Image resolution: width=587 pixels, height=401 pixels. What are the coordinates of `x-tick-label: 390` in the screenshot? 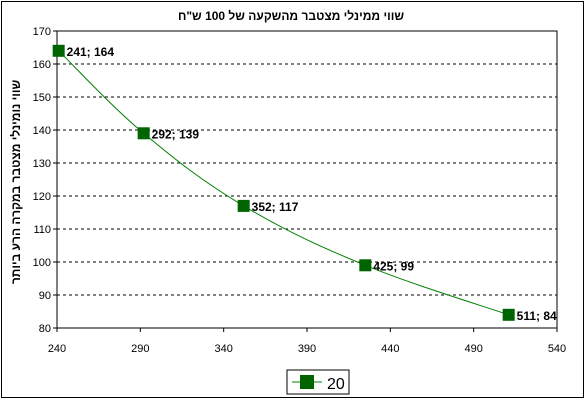 It's located at (307, 349).